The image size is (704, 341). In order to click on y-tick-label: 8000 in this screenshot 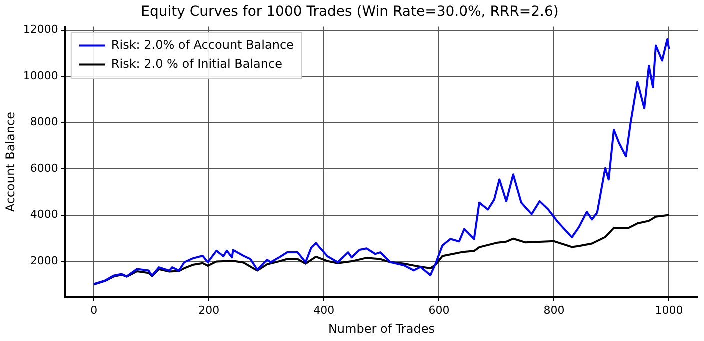, I will do `click(44, 122)`.